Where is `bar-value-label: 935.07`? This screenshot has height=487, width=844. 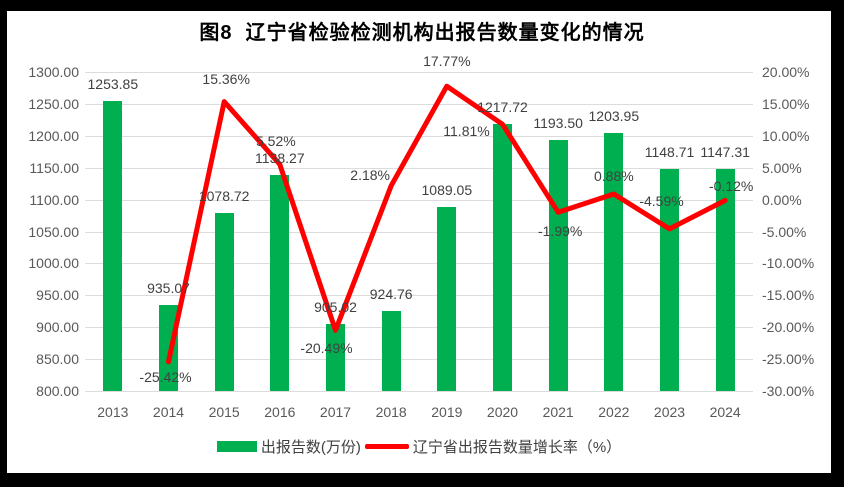
bar-value-label: 935.07 is located at coordinates (168, 287).